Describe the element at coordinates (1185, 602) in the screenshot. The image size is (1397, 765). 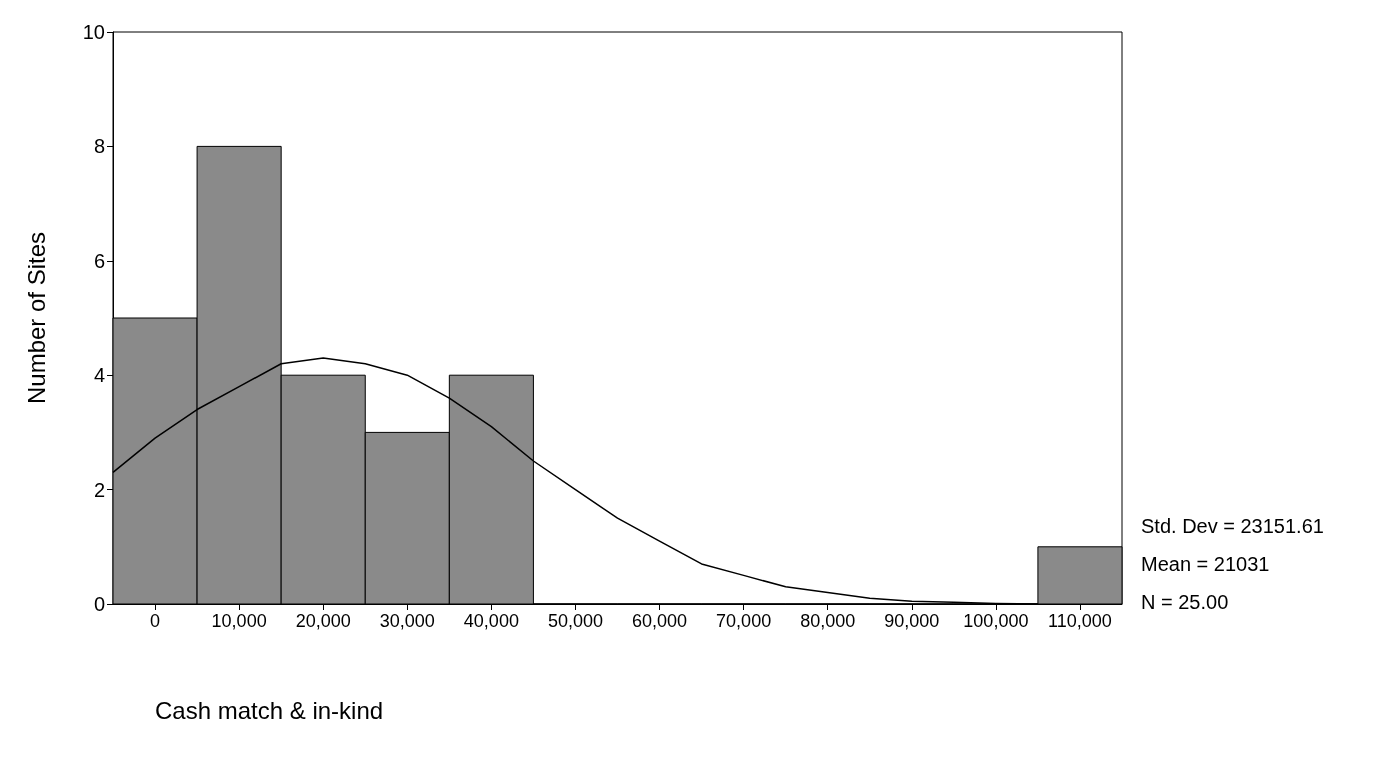
I see `text: N = 25.00` at that location.